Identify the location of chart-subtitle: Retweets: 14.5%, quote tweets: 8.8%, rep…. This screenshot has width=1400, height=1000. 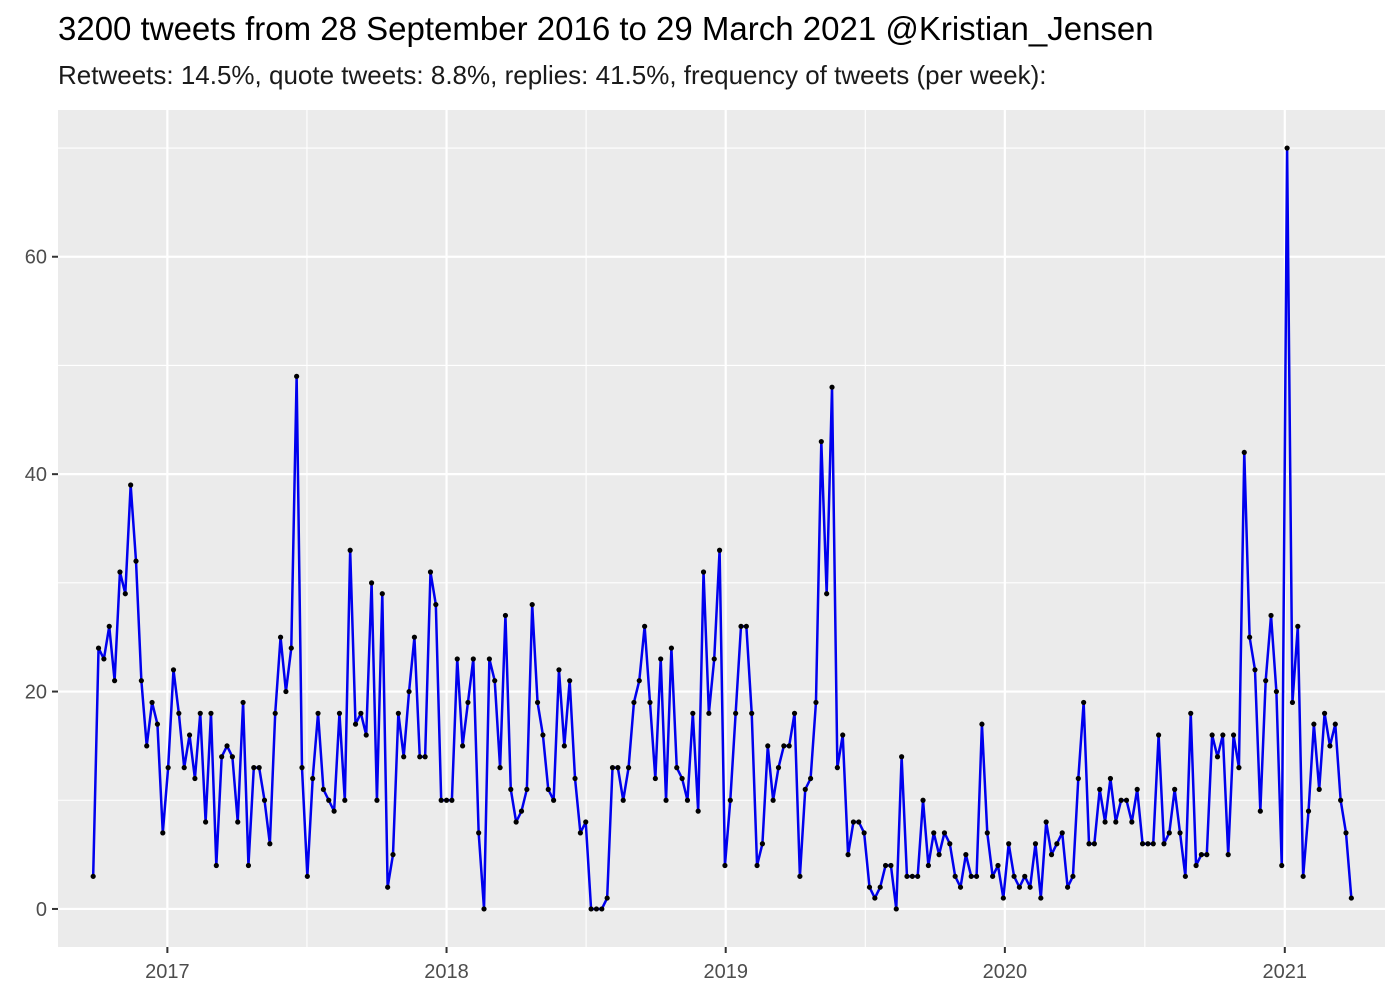
(552, 75).